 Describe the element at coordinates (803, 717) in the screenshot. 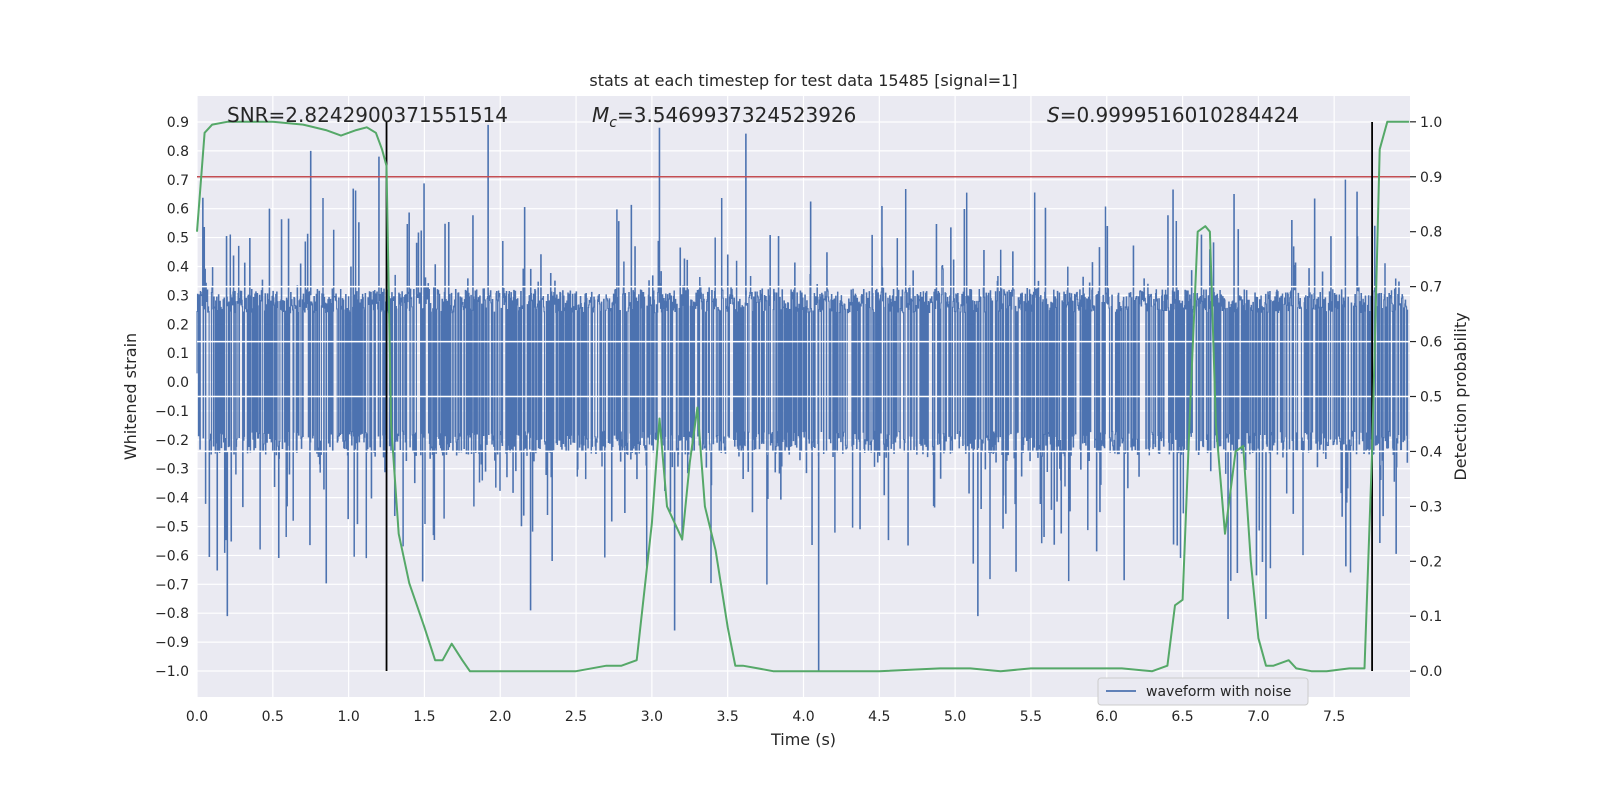

I see `x-tick-label: 4.0` at that location.